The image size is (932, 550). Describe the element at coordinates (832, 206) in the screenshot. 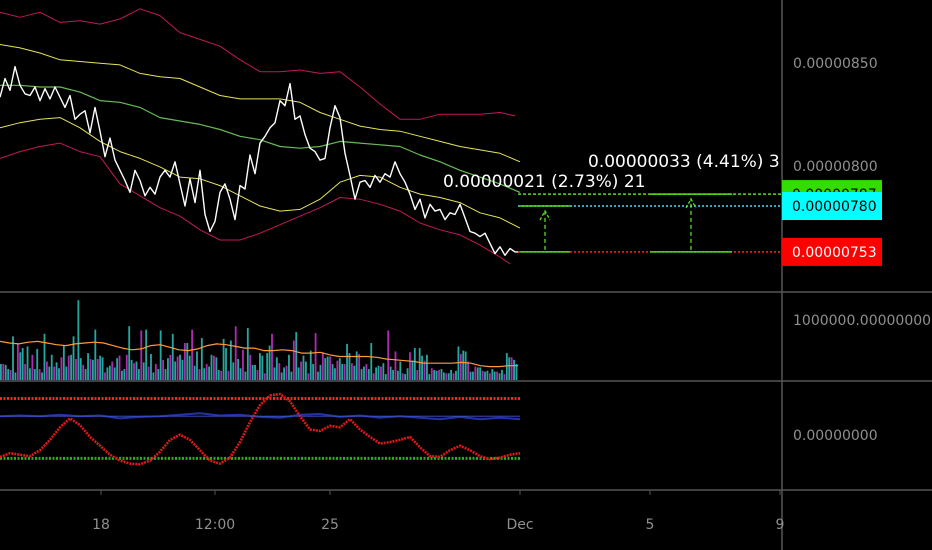

I see `price-badge-entry` at that location.